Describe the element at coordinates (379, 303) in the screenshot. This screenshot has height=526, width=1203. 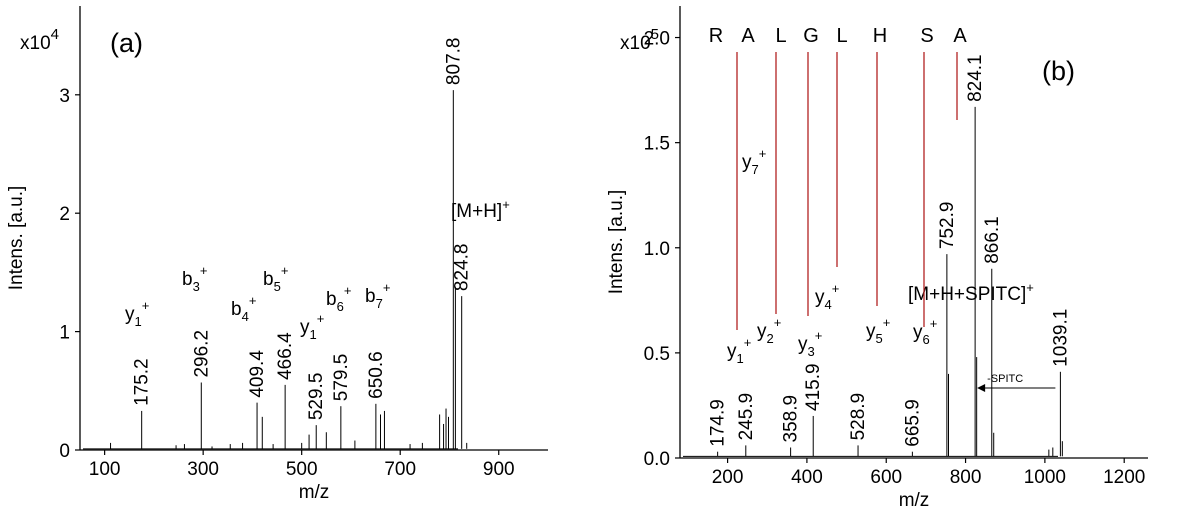
I see `ion-subscript: 7` at that location.